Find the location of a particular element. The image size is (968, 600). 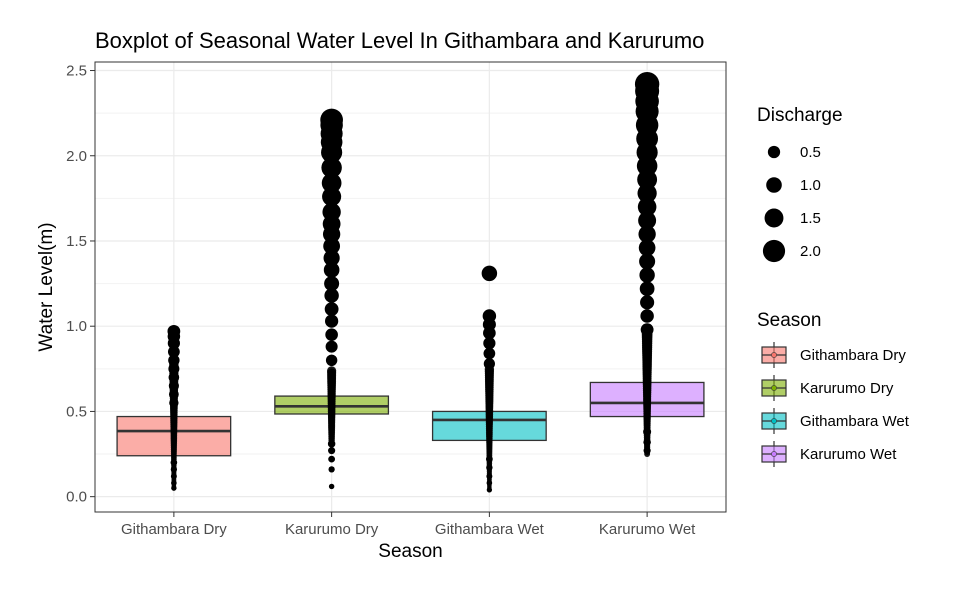

x-axis-title: Season is located at coordinates (410, 551).